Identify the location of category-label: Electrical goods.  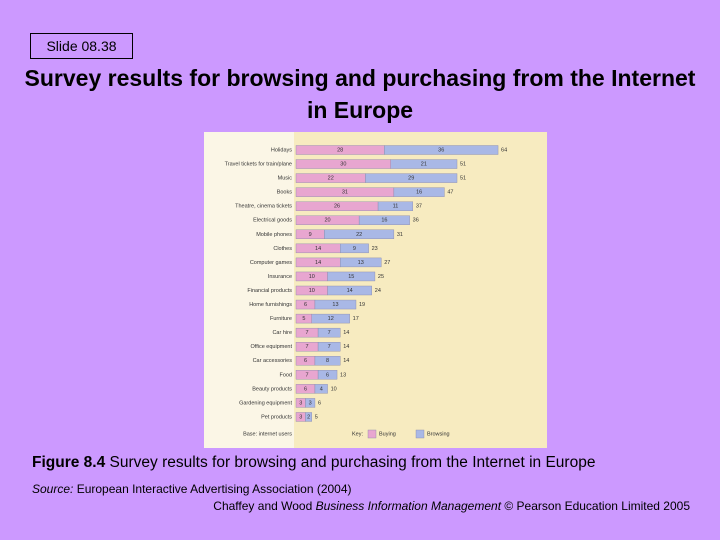
(272, 221).